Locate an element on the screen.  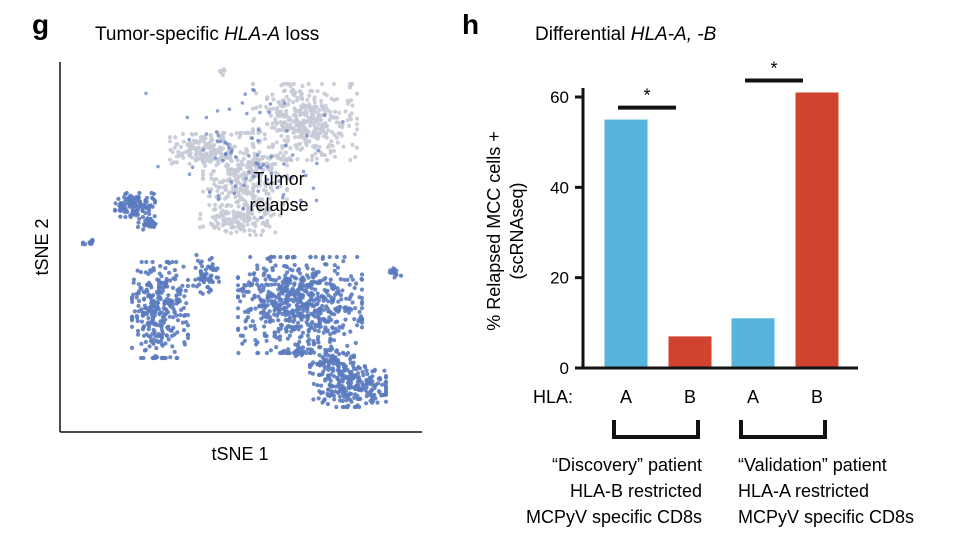
x-tick-label: A is located at coordinates (626, 397).